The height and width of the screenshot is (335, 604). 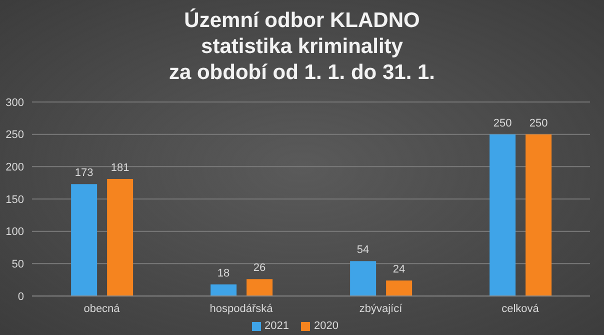 I want to click on legend-label: 2020, so click(x=326, y=326).